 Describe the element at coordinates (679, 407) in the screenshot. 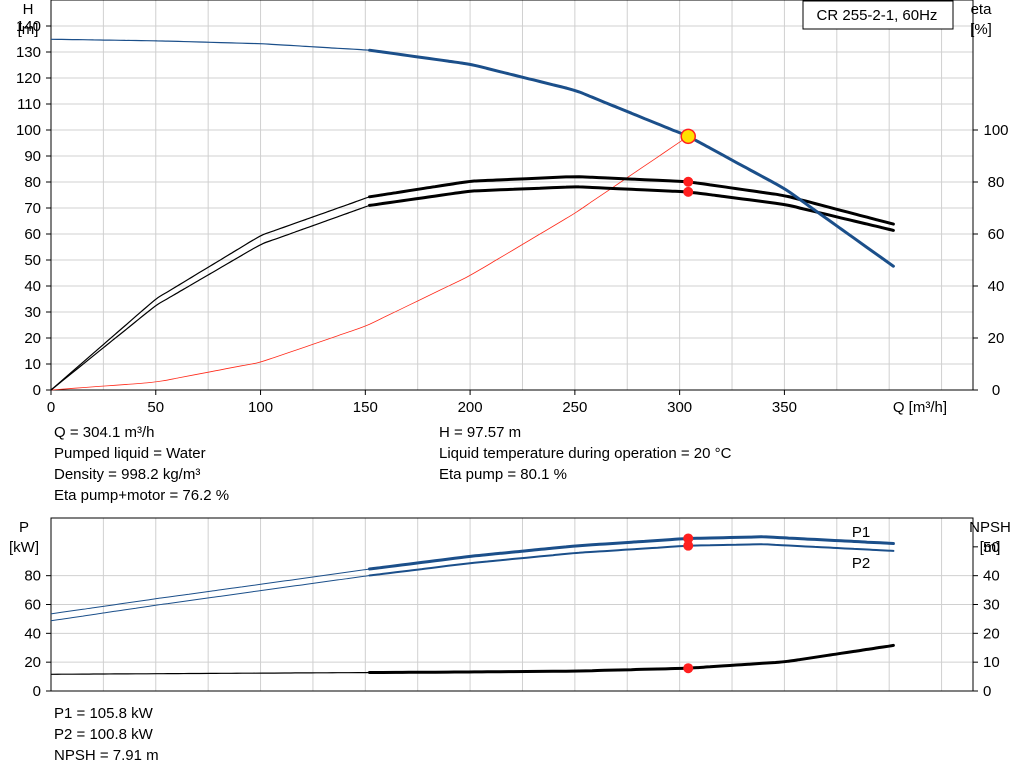

I see `x-tick-label: 300` at that location.